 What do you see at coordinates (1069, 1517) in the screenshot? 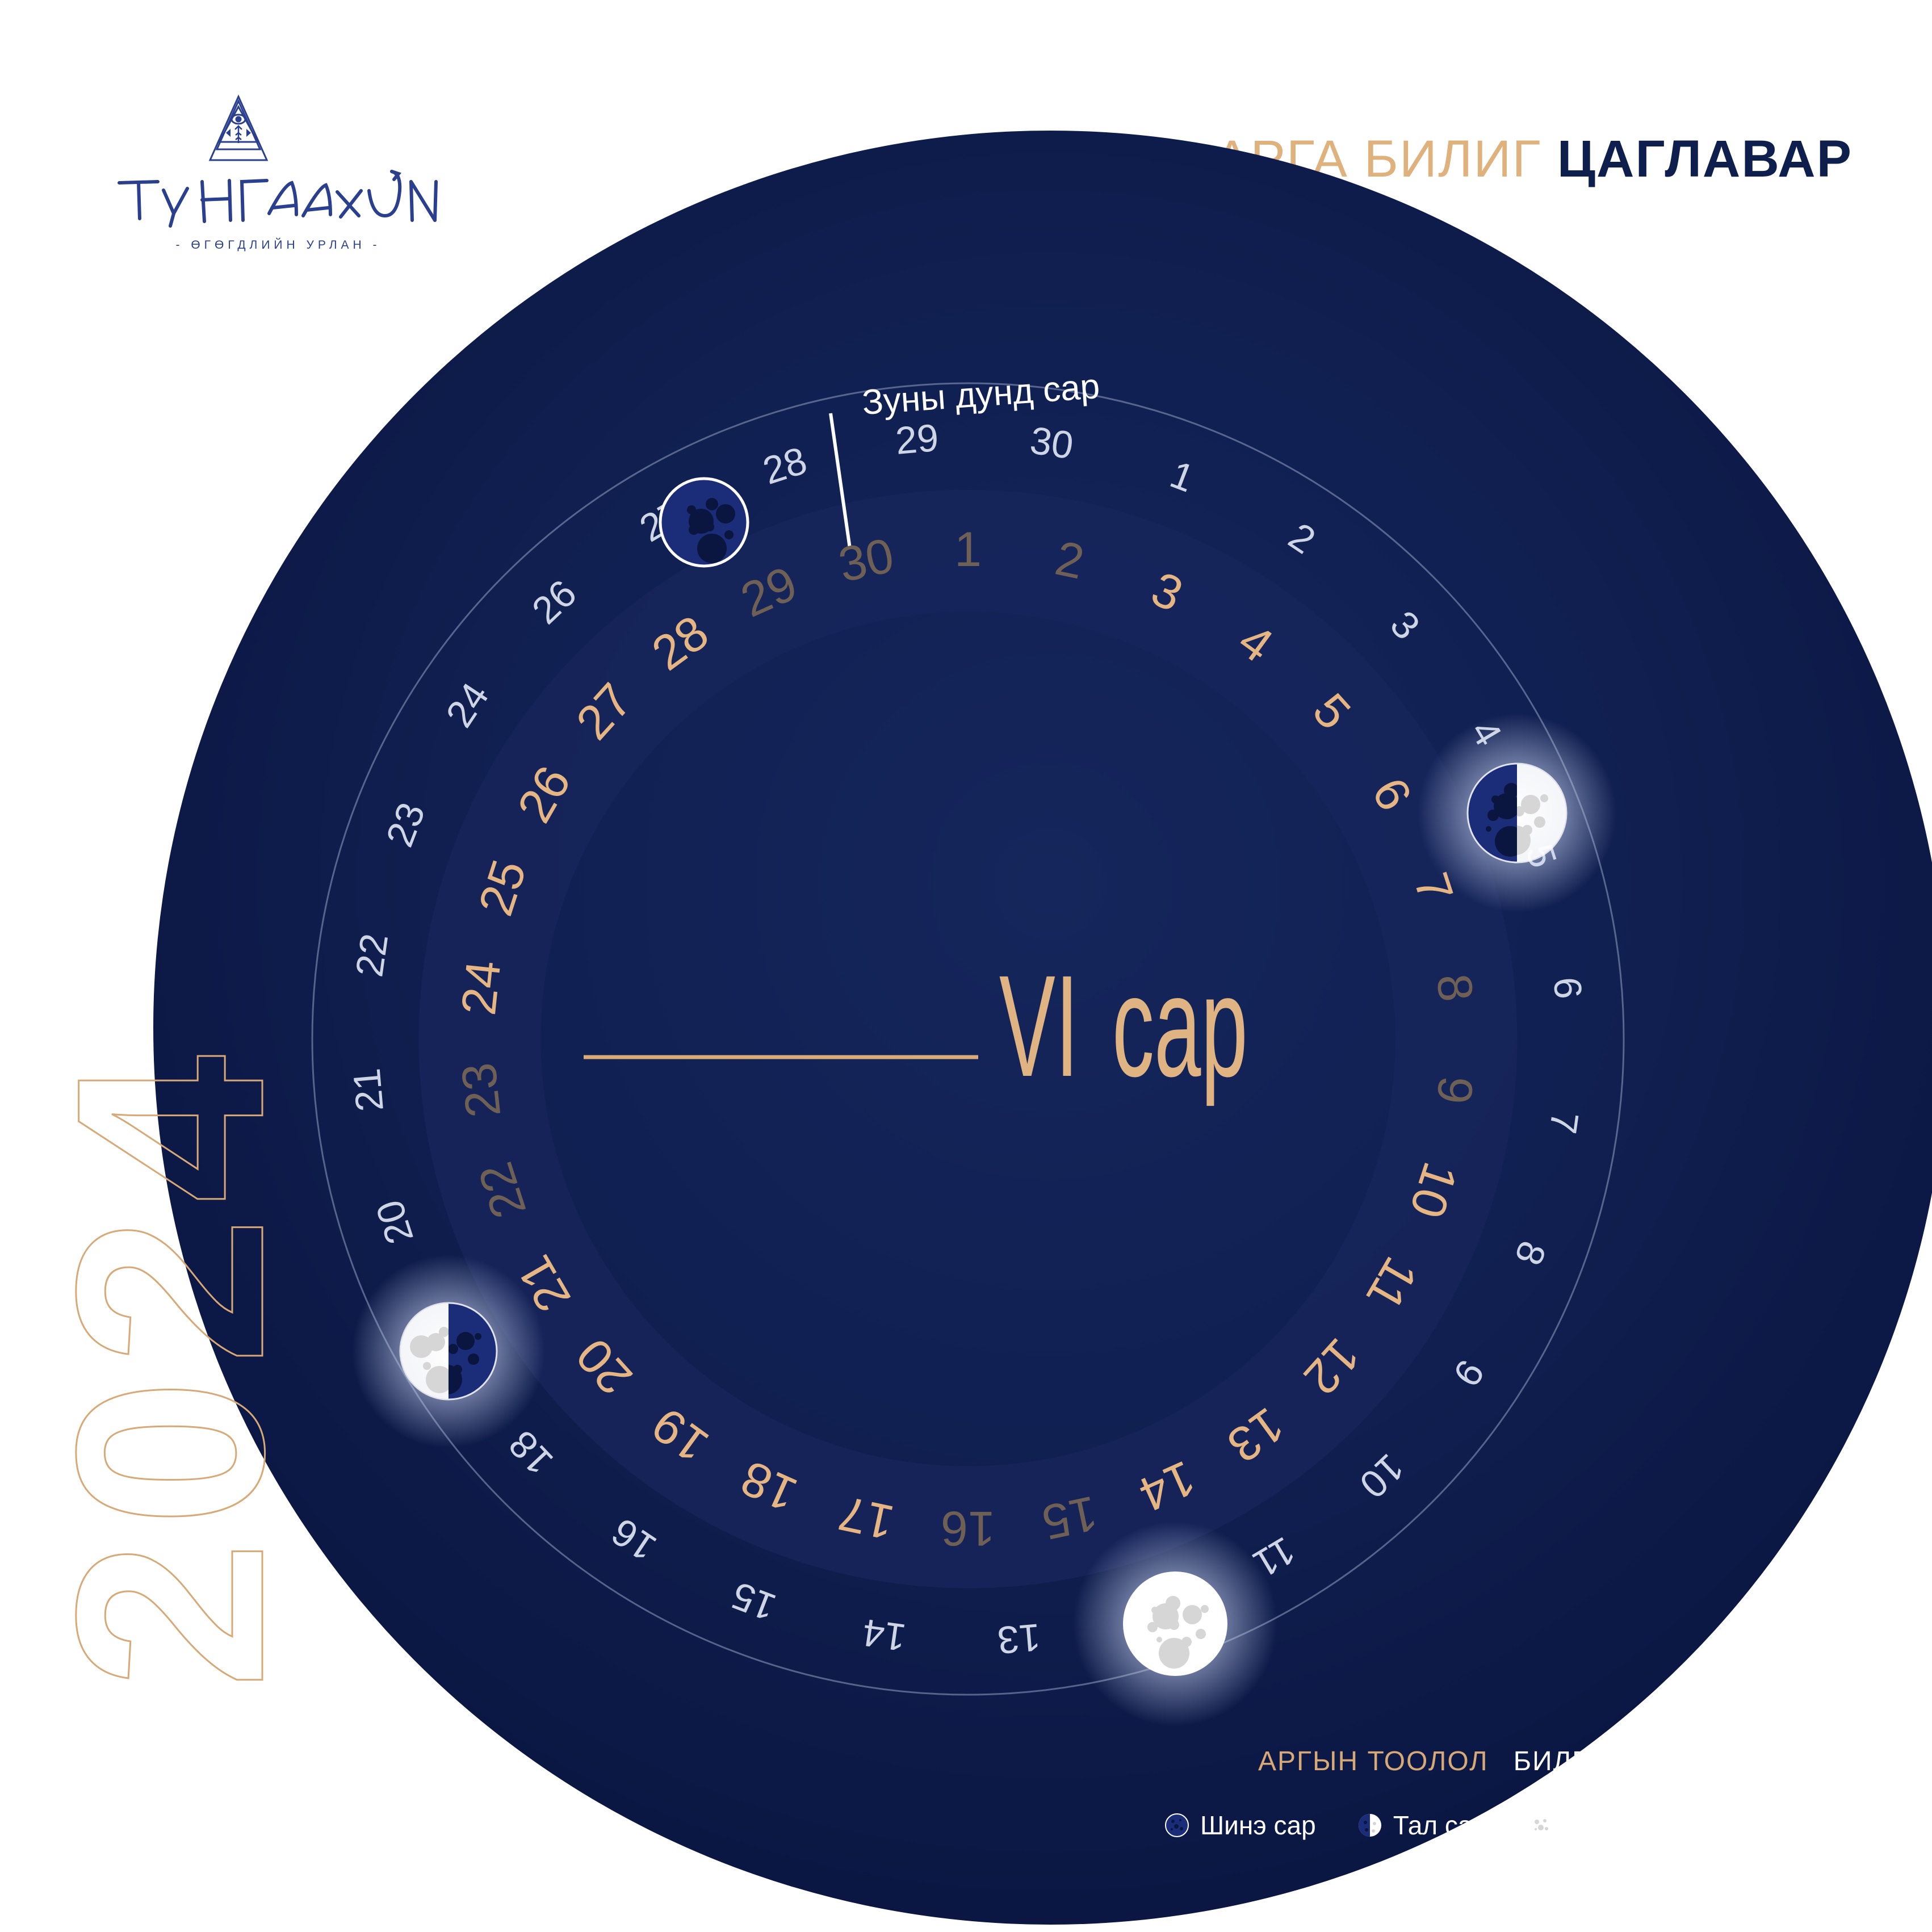
I see `argyn-day-number: 15` at bounding box center [1069, 1517].